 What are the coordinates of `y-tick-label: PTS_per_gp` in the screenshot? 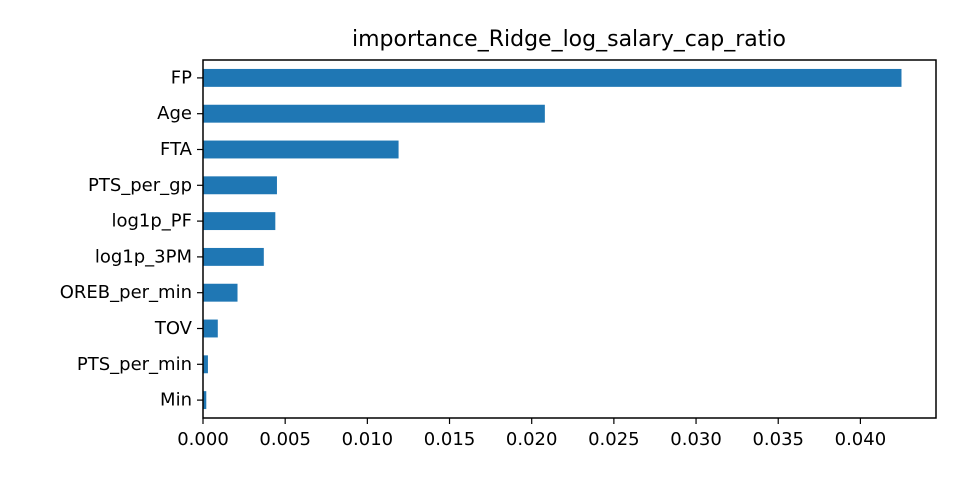 It's located at (140, 185).